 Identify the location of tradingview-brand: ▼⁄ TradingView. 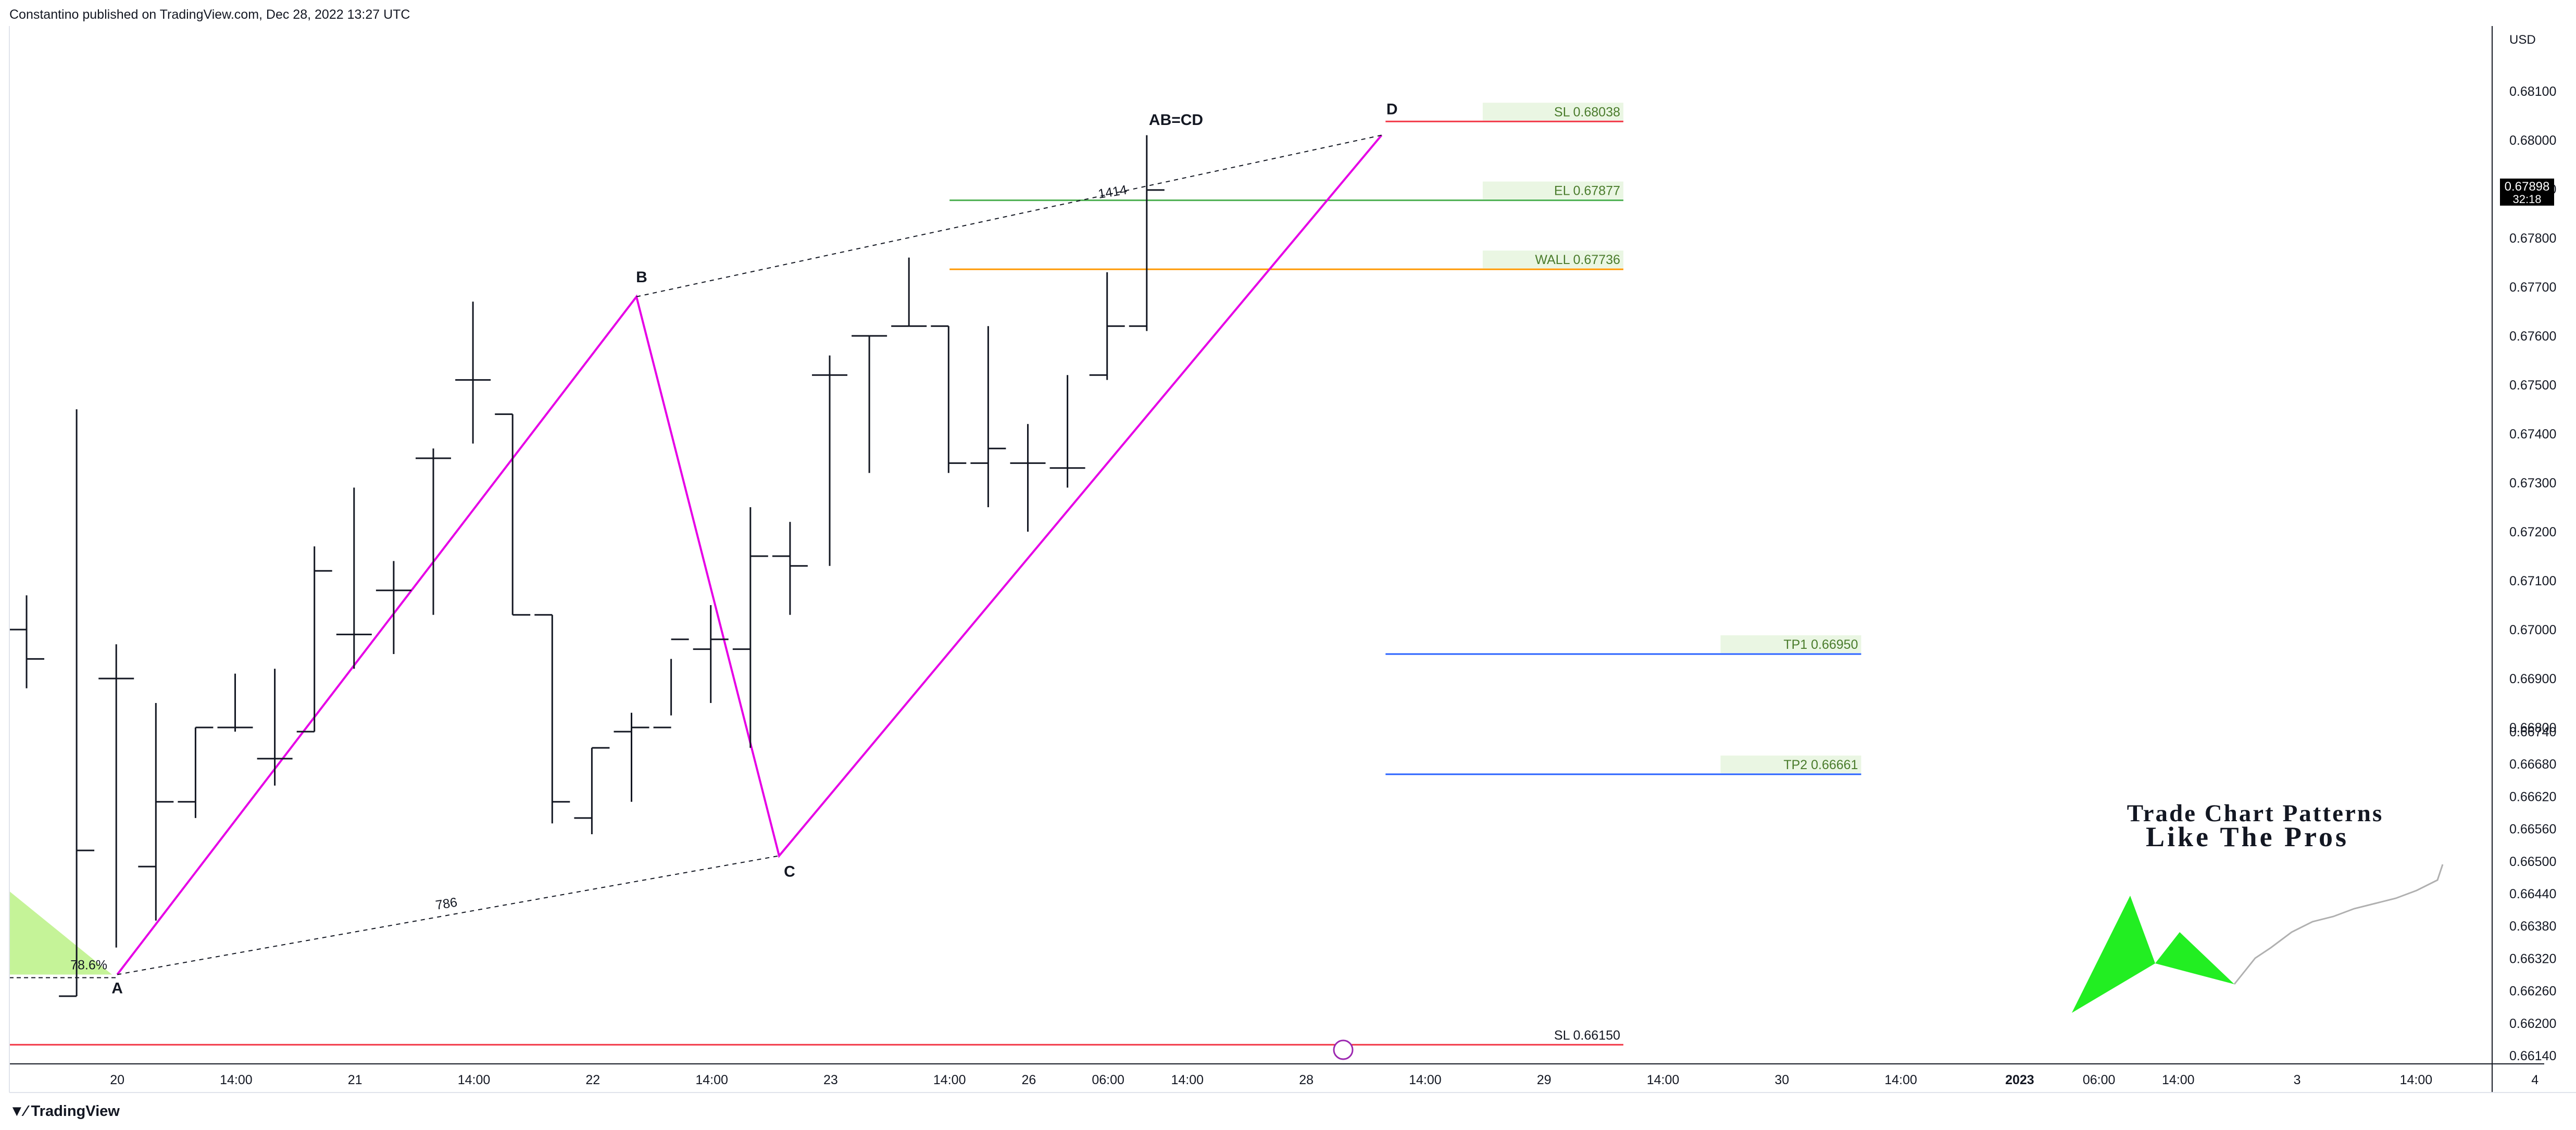
(64, 1111).